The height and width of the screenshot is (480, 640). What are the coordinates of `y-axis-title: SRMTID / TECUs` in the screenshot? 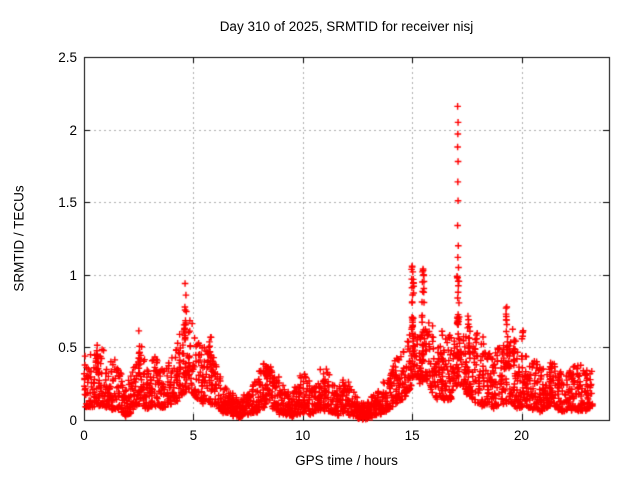 It's located at (19, 238).